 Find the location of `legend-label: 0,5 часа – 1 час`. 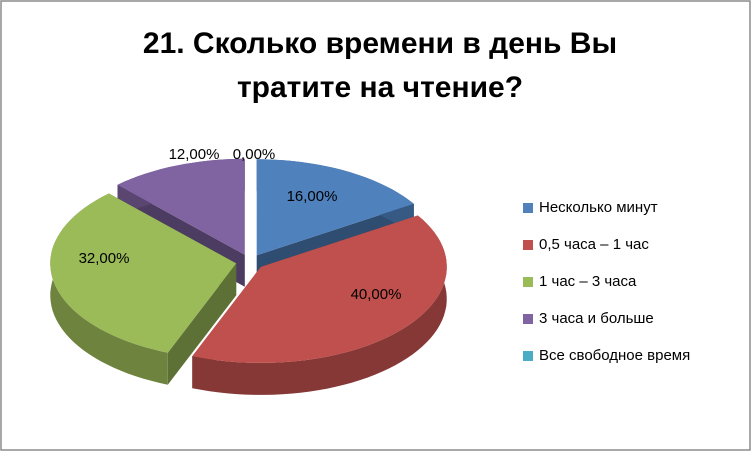

legend-label: 0,5 часа – 1 час is located at coordinates (594, 244).